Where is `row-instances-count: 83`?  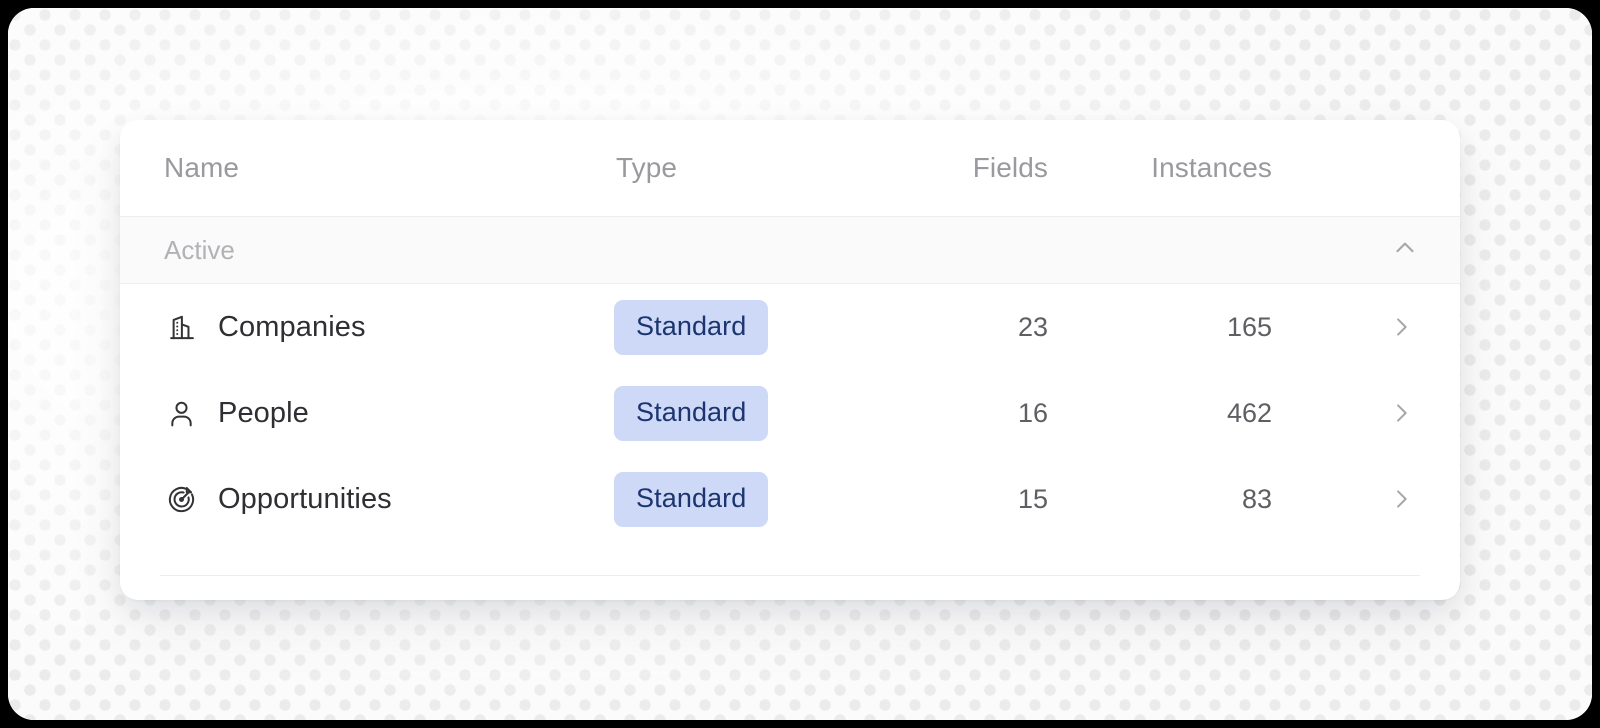
row-instances-count: 83 is located at coordinates (1256, 498).